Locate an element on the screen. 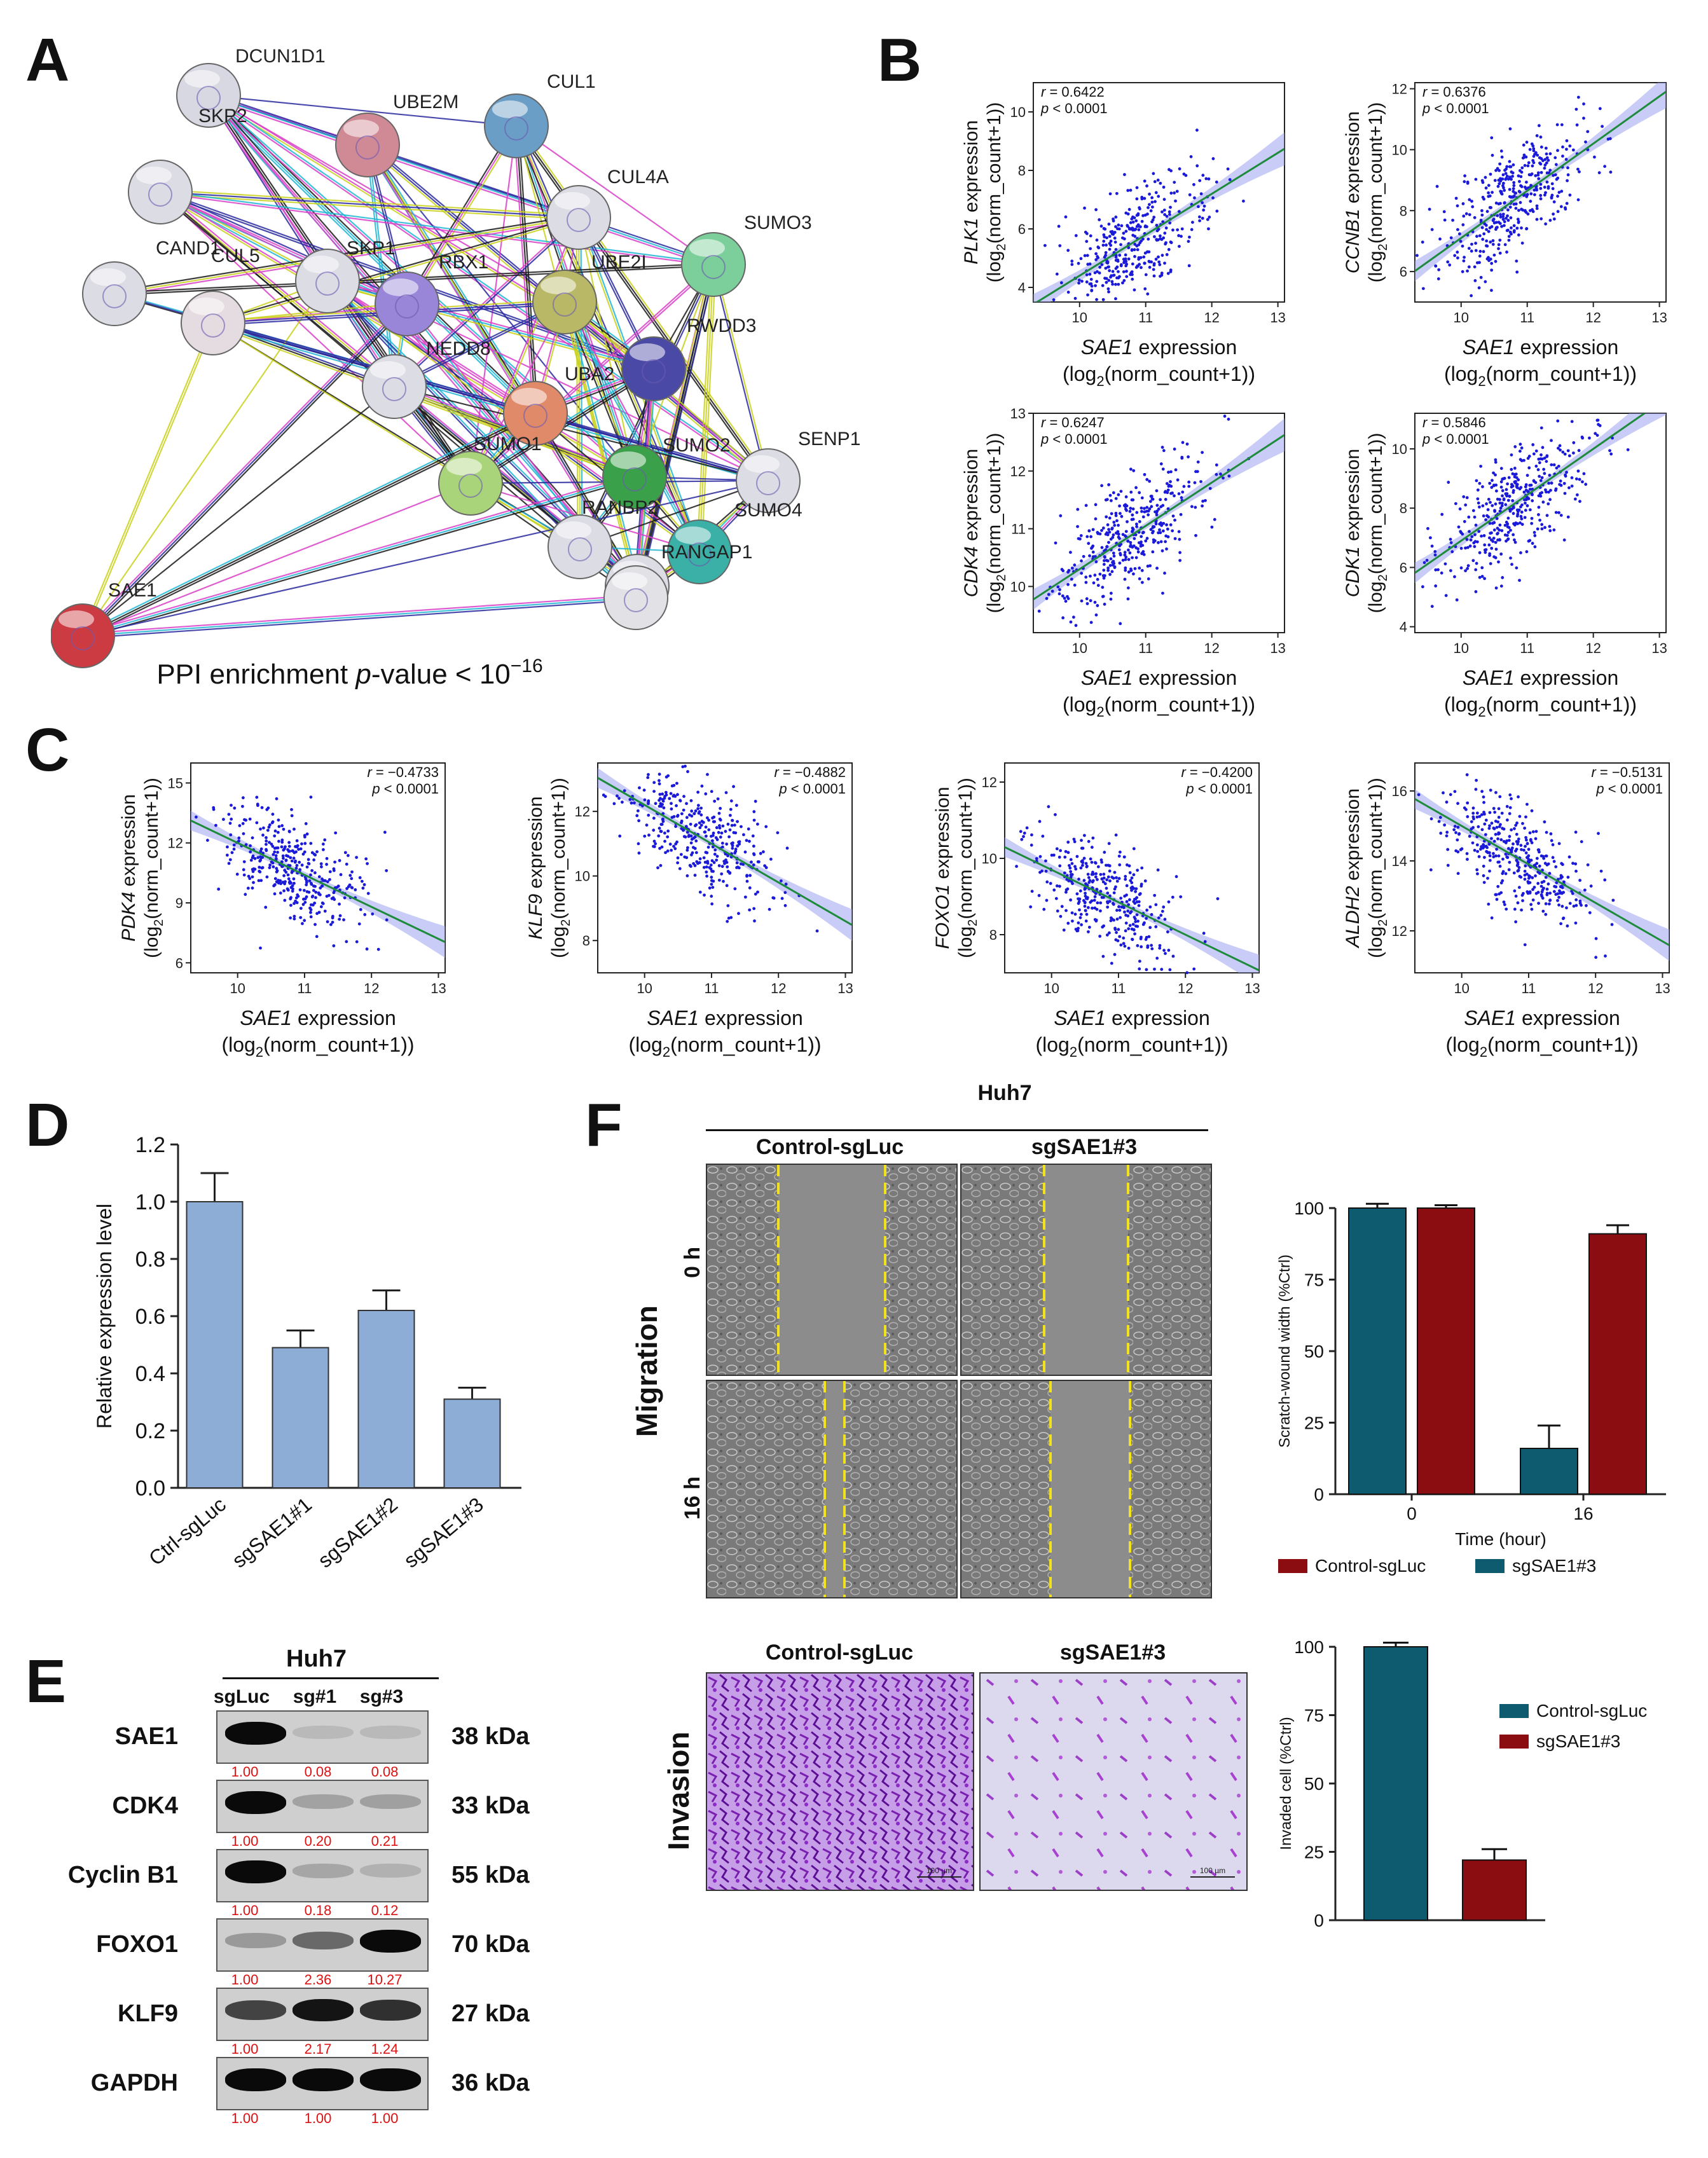  confidence-band is located at coordinates (1542, 875).